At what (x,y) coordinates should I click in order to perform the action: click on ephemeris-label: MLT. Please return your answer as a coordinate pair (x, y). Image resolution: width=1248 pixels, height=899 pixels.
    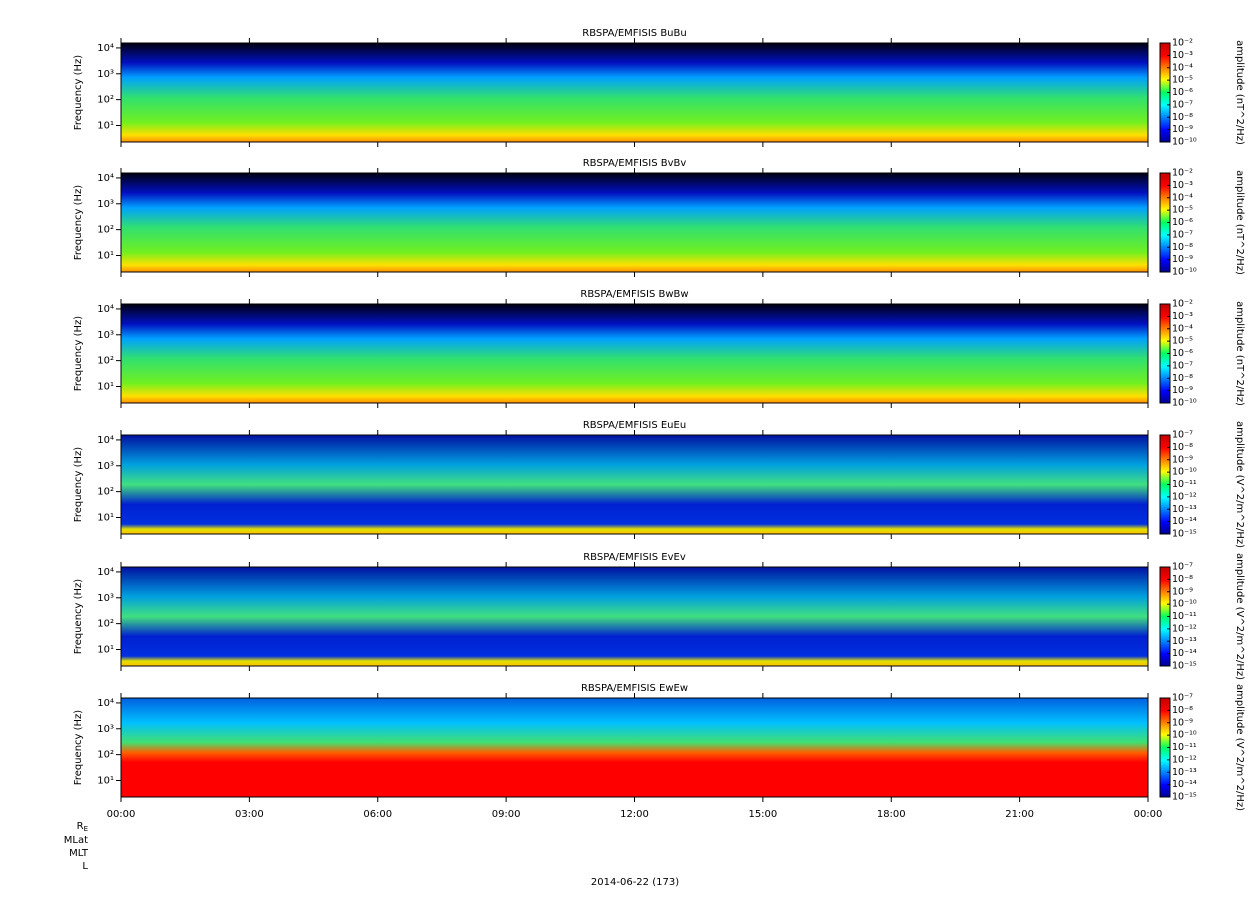
    Looking at the image, I should click on (79, 853).